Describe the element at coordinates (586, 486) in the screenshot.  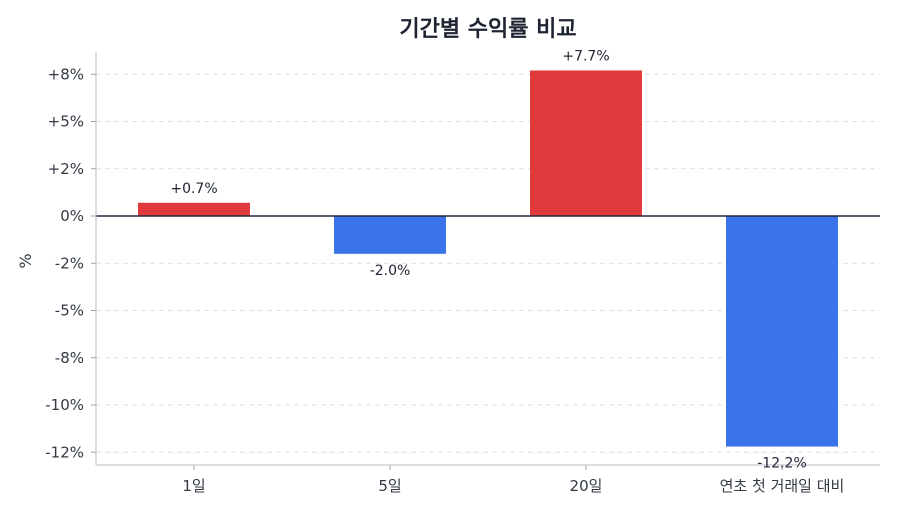
I see `x-tick-label: 20일` at that location.